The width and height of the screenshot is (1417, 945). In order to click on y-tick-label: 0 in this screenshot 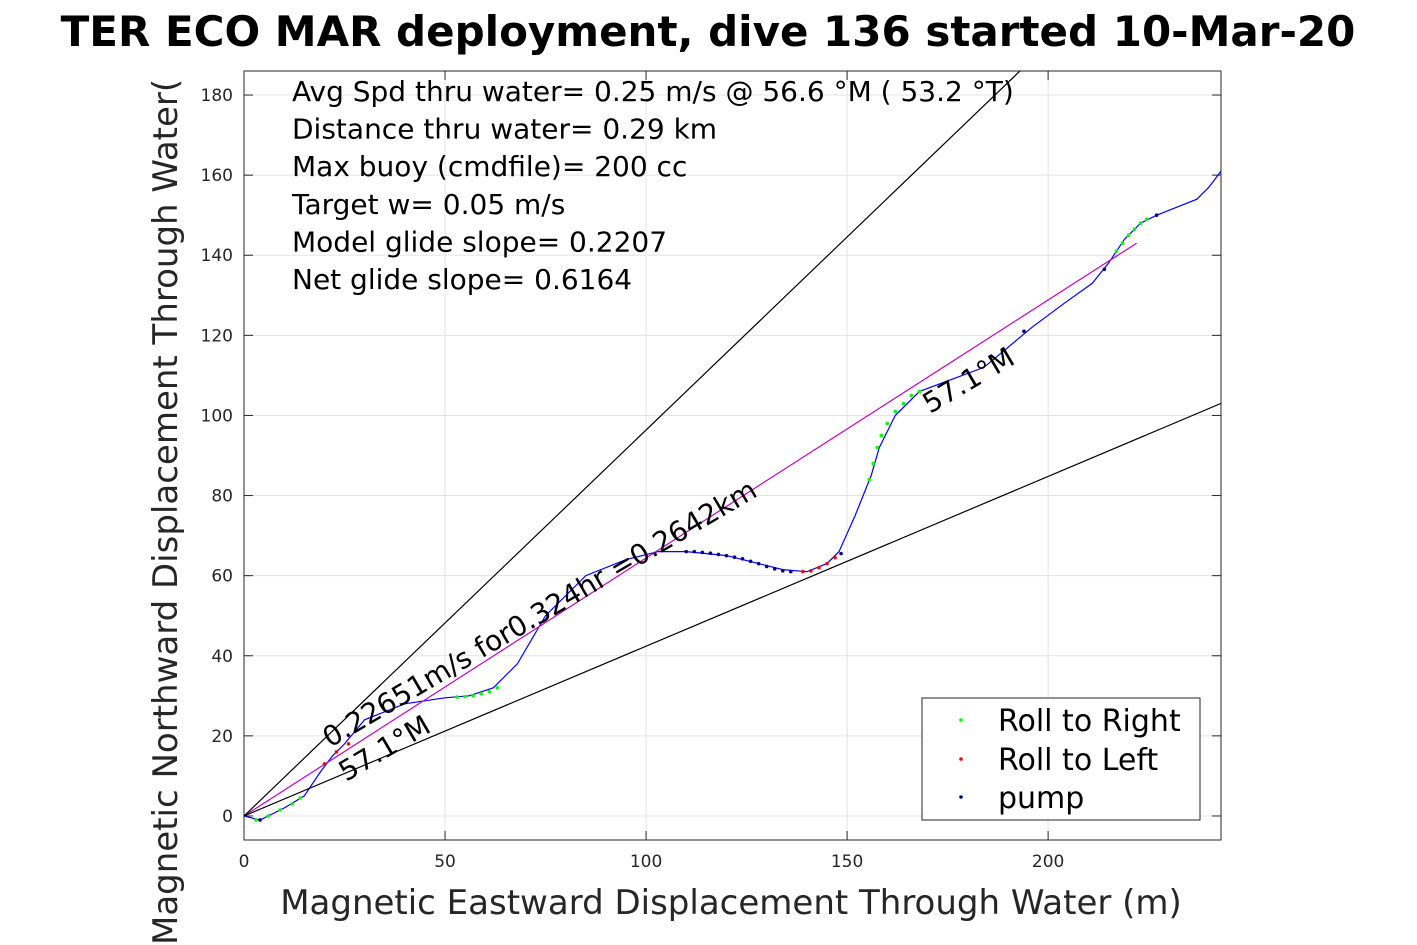, I will do `click(227, 817)`.